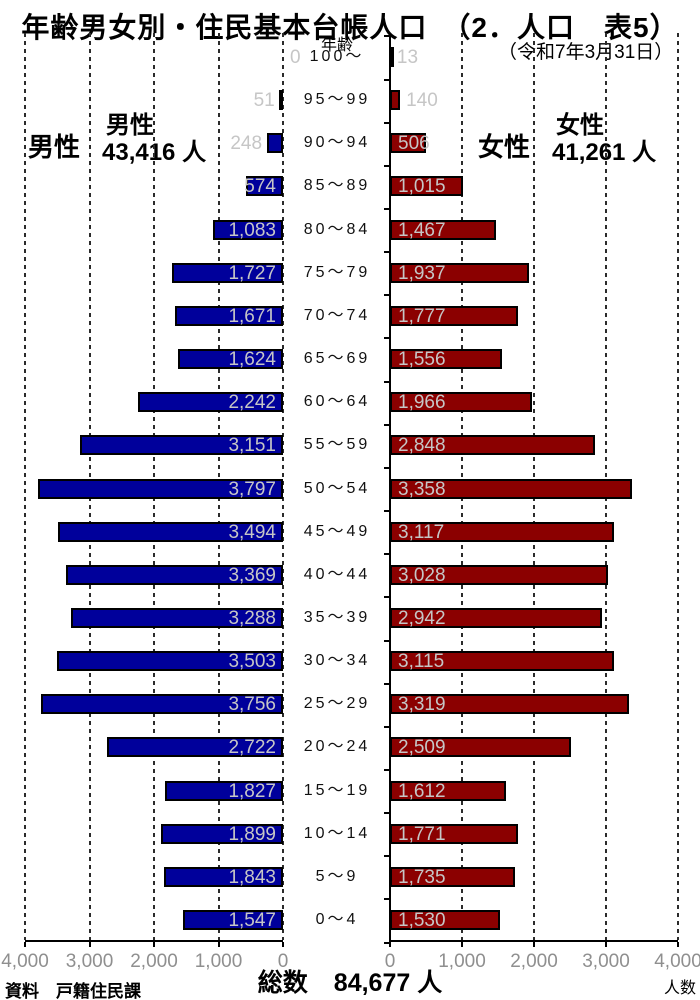  I want to click on female-bar-value: 1,015, so click(422, 187).